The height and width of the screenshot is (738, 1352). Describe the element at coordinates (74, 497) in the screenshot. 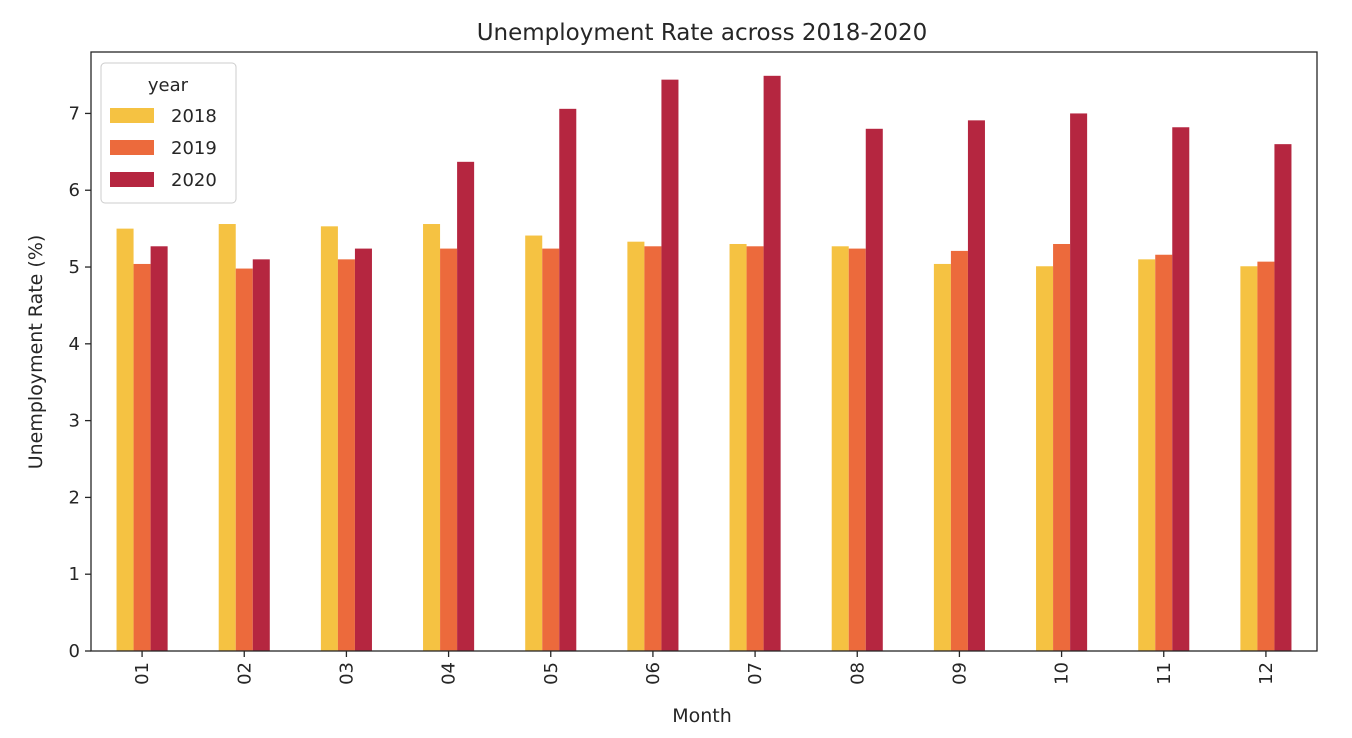

I see `y-tick-label: 2` at that location.